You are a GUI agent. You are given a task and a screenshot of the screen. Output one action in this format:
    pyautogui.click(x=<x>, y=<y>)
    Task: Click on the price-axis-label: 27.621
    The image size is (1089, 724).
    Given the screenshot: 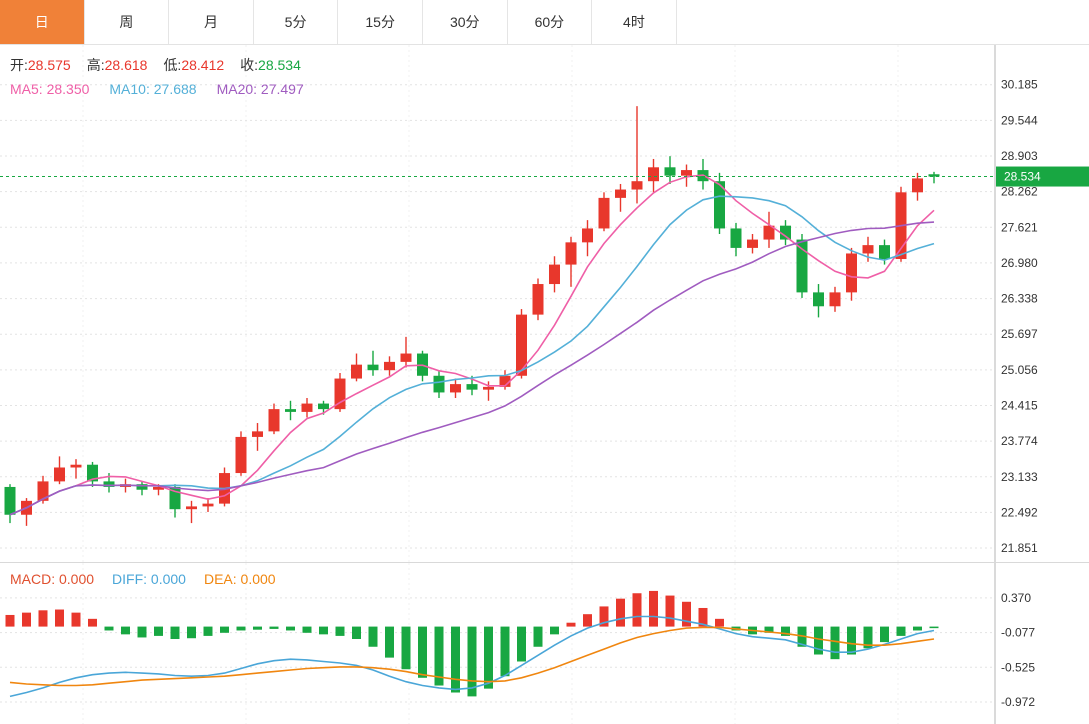 What is the action you would take?
    pyautogui.click(x=1019, y=227)
    